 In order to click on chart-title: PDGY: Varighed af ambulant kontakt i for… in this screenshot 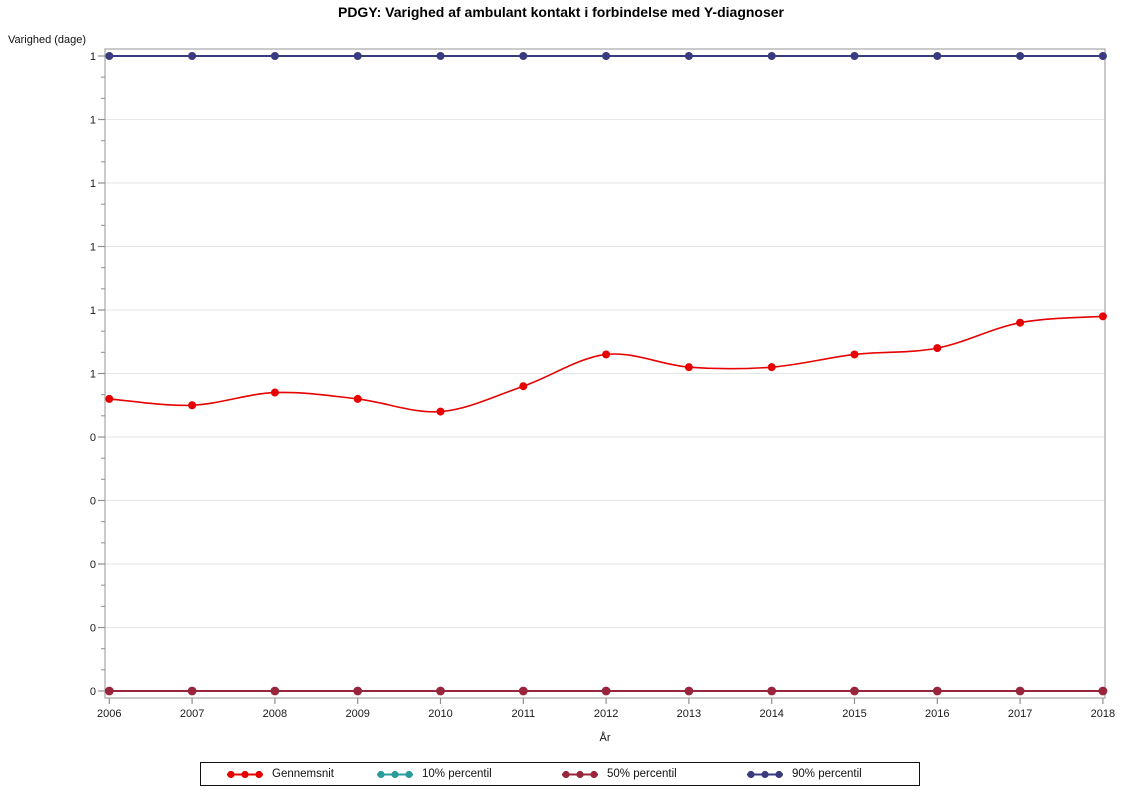, I will do `click(561, 12)`.